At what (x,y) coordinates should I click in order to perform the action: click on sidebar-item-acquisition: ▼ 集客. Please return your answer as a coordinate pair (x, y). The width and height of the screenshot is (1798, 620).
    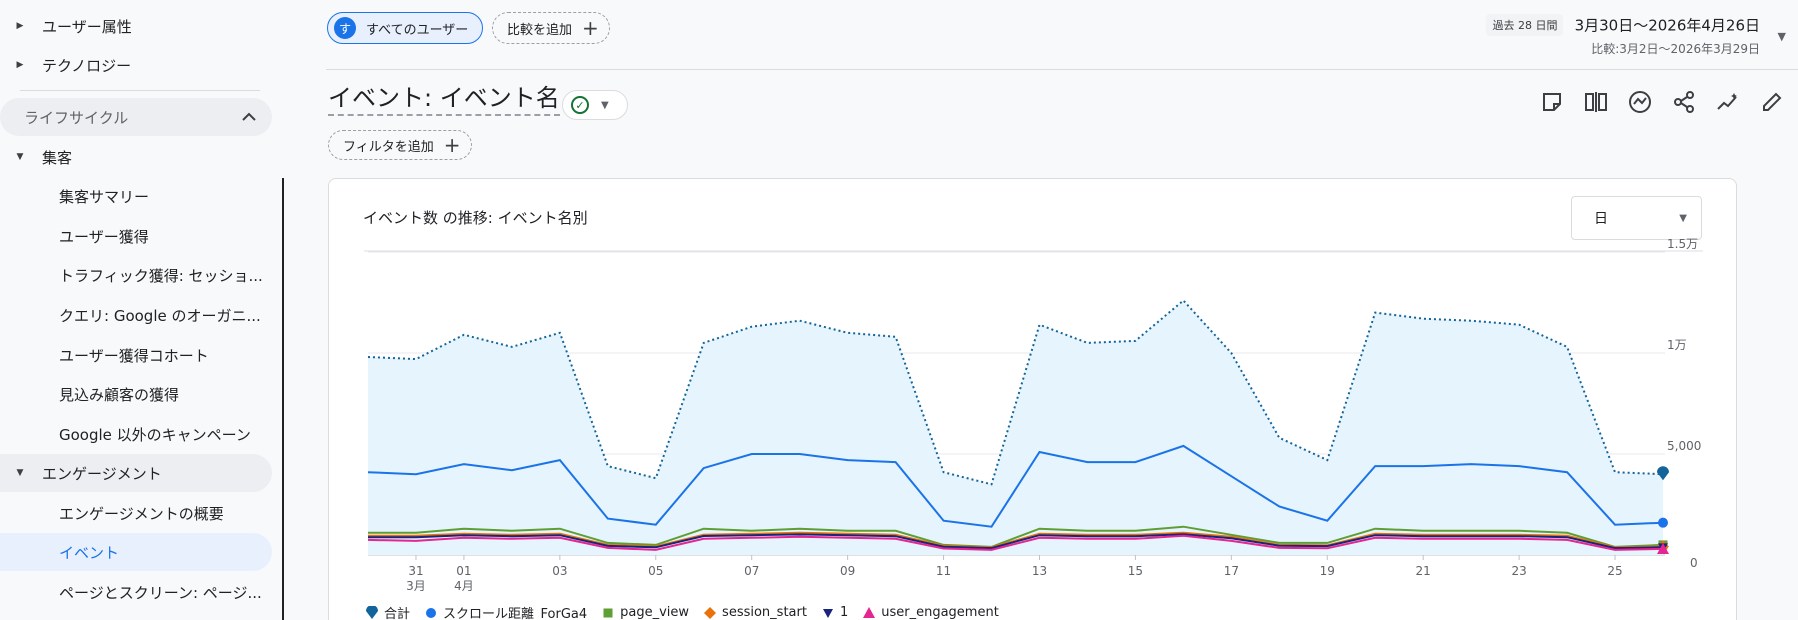
    Looking at the image, I should click on (136, 157).